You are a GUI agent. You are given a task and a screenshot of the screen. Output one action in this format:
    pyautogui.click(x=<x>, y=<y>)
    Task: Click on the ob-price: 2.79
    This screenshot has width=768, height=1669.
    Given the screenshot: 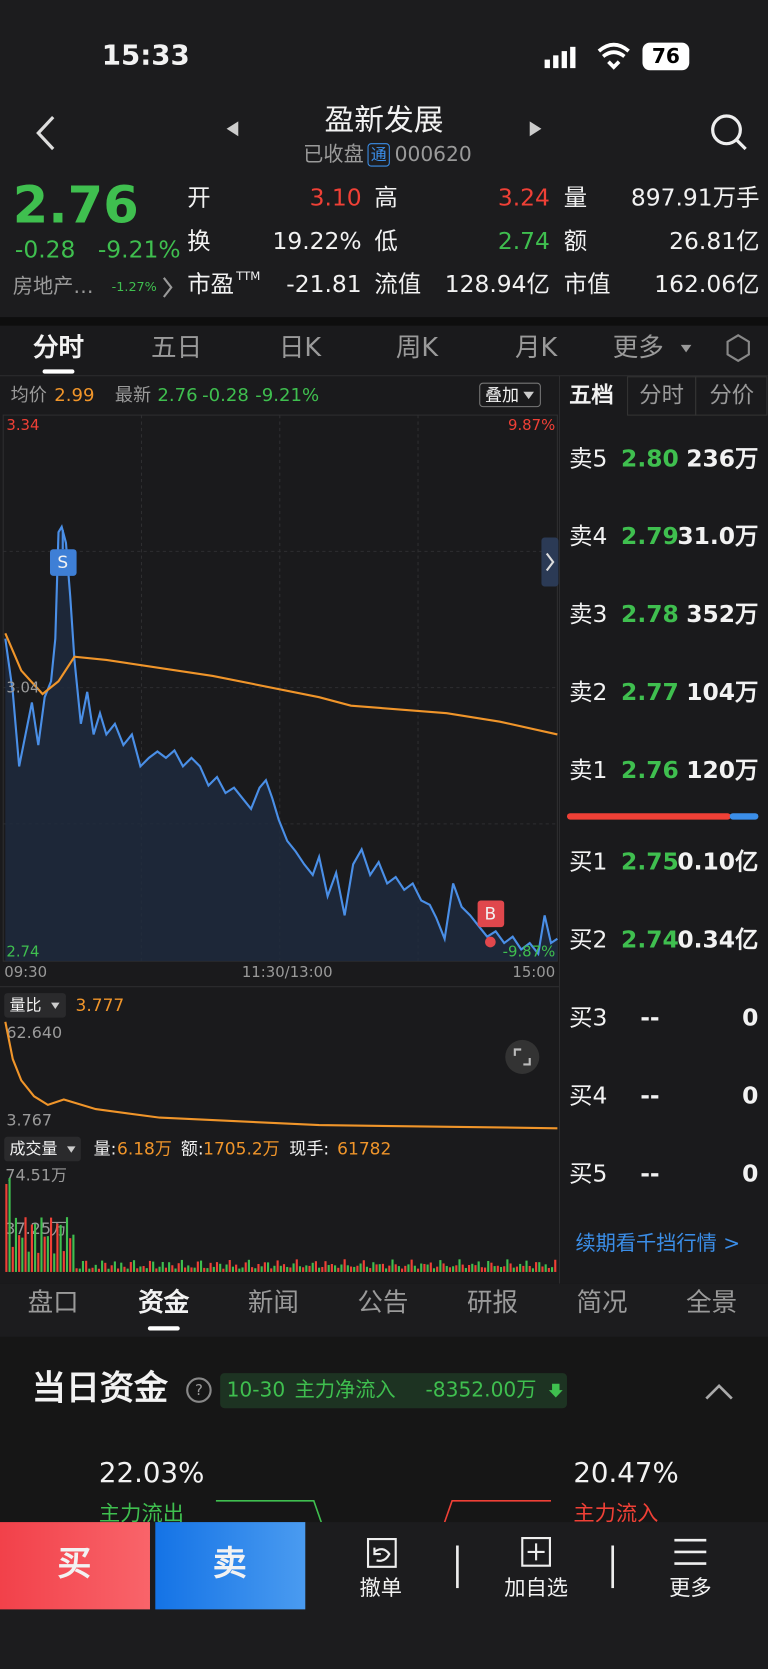 What is the action you would take?
    pyautogui.click(x=650, y=536)
    